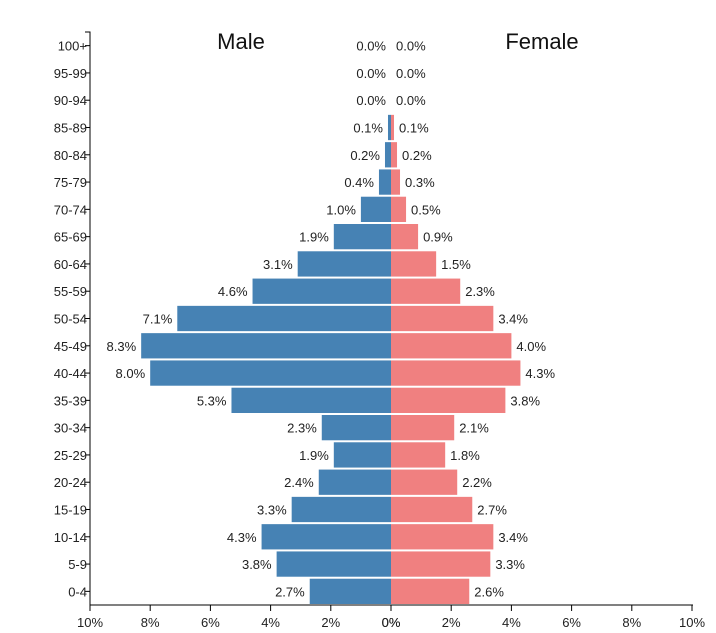 The height and width of the screenshot is (633, 716). What do you see at coordinates (510, 564) in the screenshot?
I see `female-value-label-5-9: 3.3%` at bounding box center [510, 564].